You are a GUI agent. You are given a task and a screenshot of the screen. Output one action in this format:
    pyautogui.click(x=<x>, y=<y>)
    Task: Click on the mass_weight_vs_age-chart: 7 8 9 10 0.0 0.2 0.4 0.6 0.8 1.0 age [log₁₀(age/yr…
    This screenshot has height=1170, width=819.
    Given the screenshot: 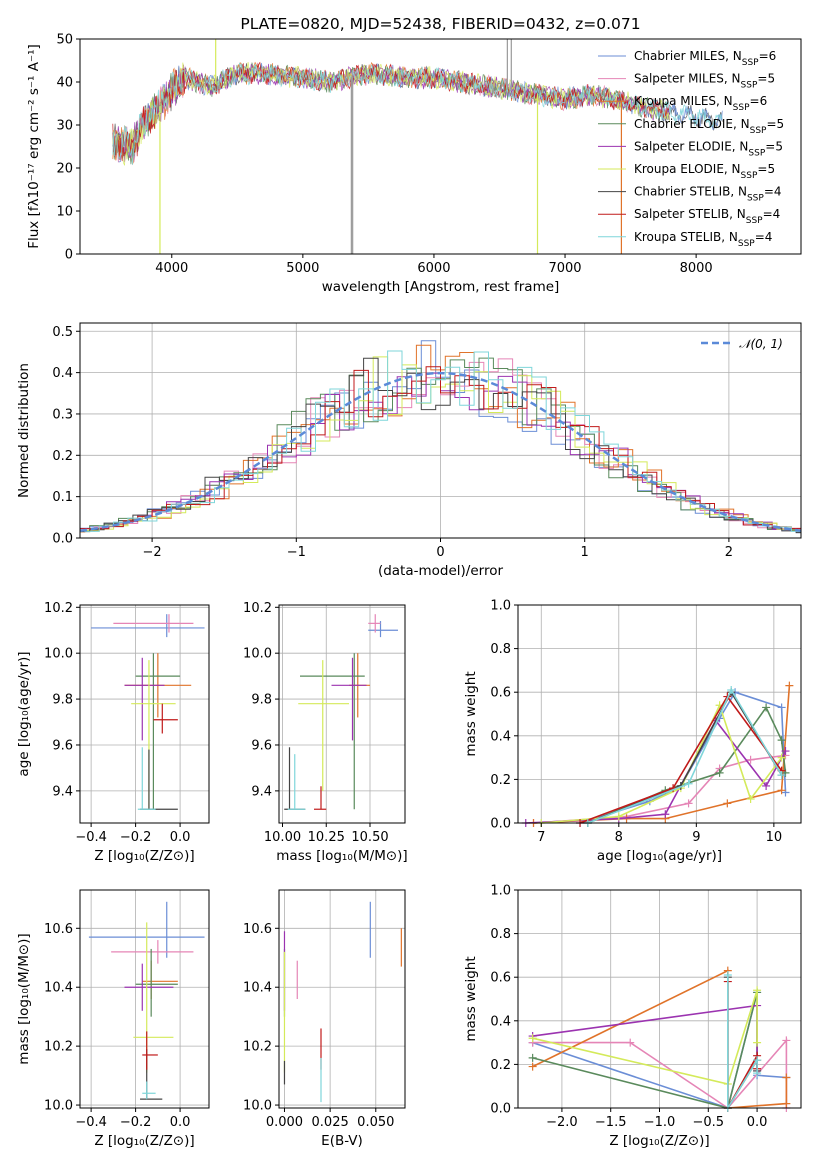 What is the action you would take?
    pyautogui.click(x=632, y=731)
    